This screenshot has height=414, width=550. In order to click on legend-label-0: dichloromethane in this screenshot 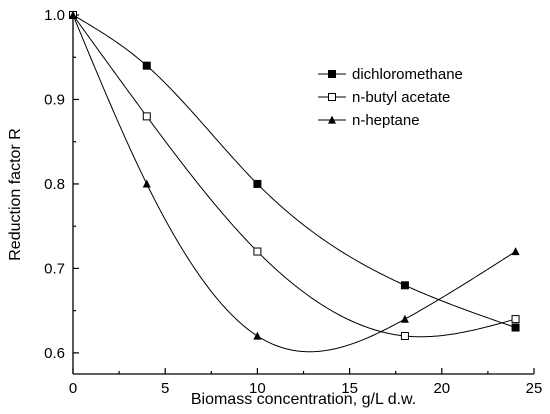, I will do `click(407, 74)`.